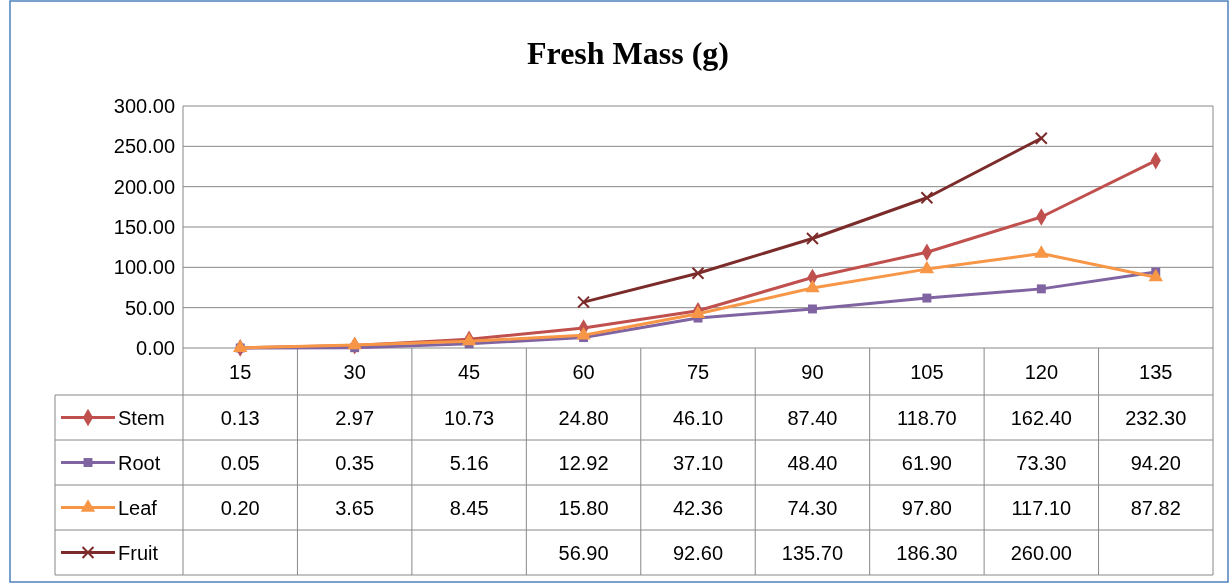 This screenshot has height=583, width=1229. What do you see at coordinates (927, 417) in the screenshot?
I see `data-label: 118.70` at bounding box center [927, 417].